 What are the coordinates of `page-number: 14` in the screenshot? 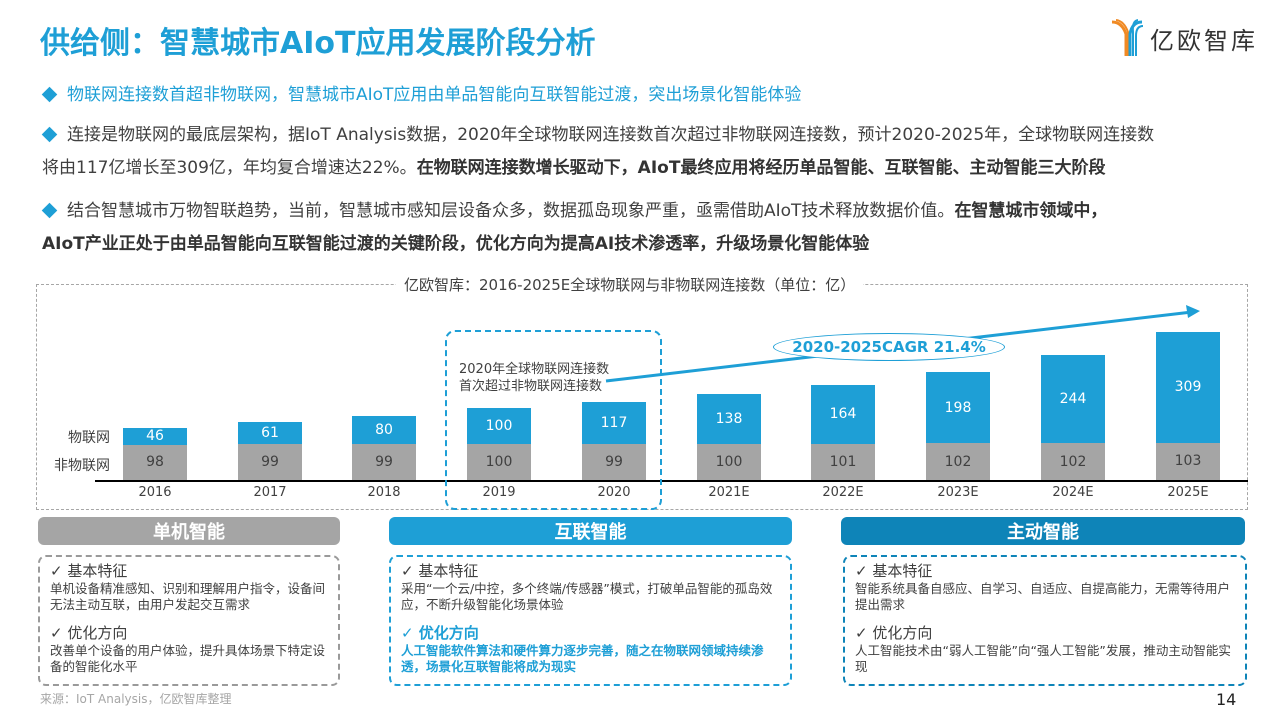 It's located at (1226, 699).